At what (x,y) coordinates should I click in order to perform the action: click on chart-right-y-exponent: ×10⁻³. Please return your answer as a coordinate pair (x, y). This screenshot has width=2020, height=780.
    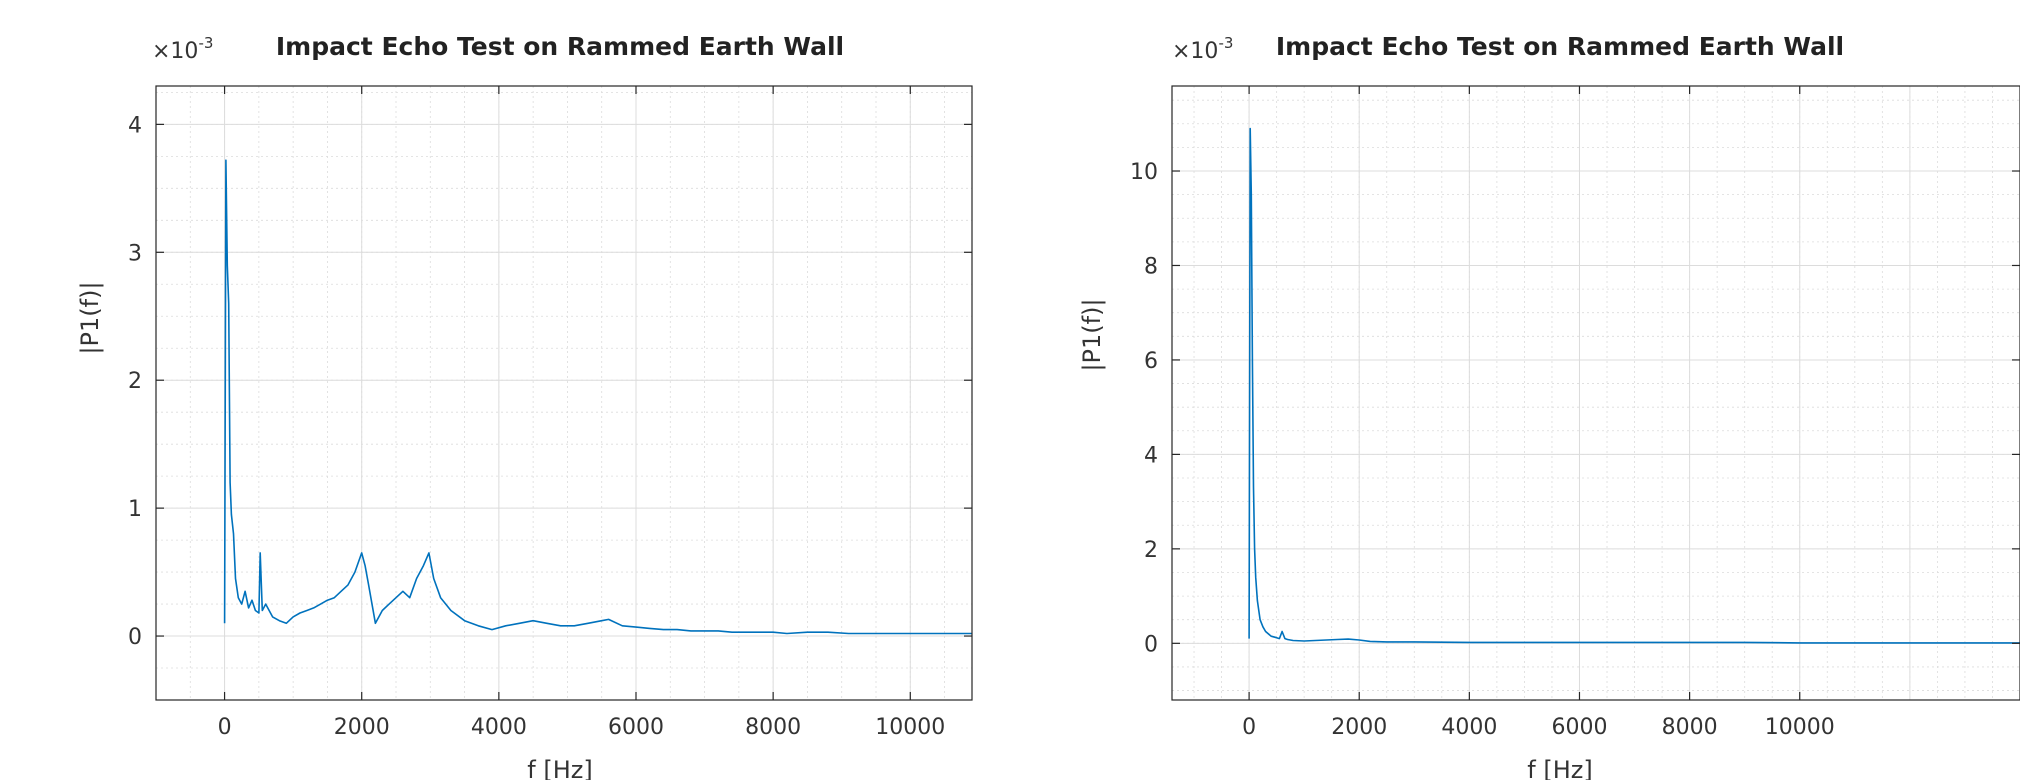
    Looking at the image, I should click on (1202, 49).